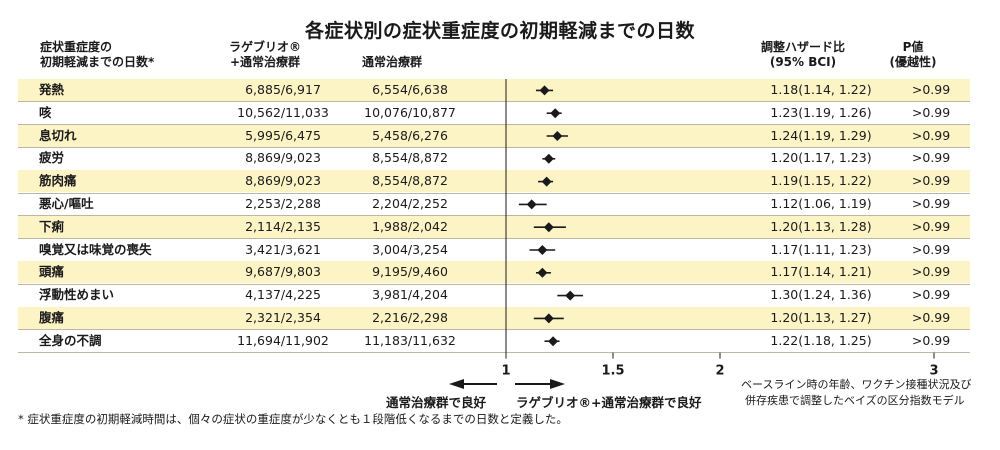  I want to click on standard-count: 5,458/6,276, so click(410, 135).